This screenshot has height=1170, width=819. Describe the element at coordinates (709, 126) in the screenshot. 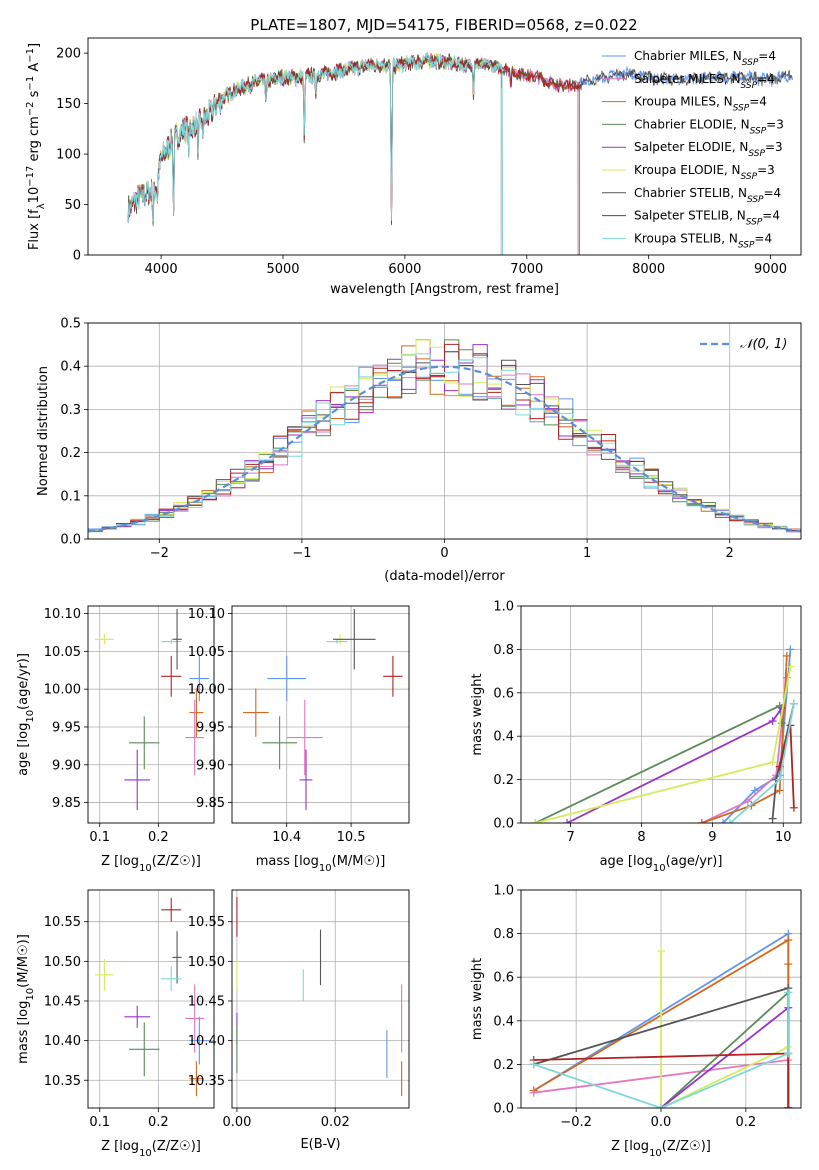

I see `legend-entry: Chabrier ELODIE, NSSP=3` at that location.